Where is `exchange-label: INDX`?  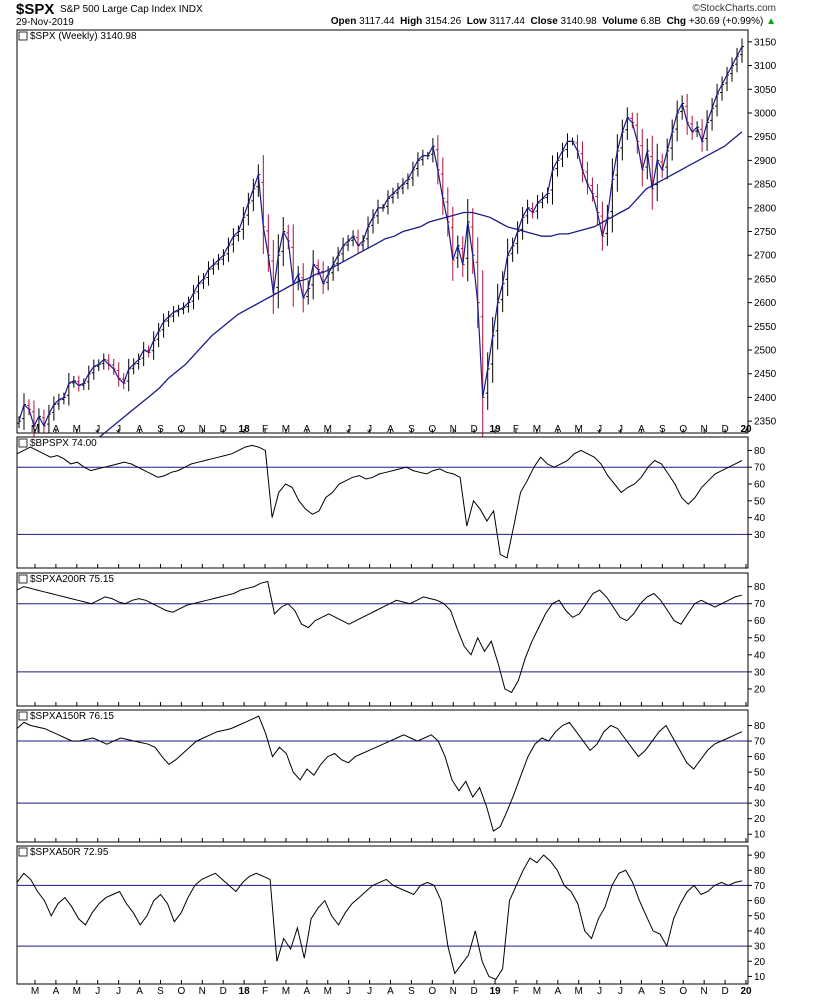 exchange-label: INDX is located at coordinates (190, 9).